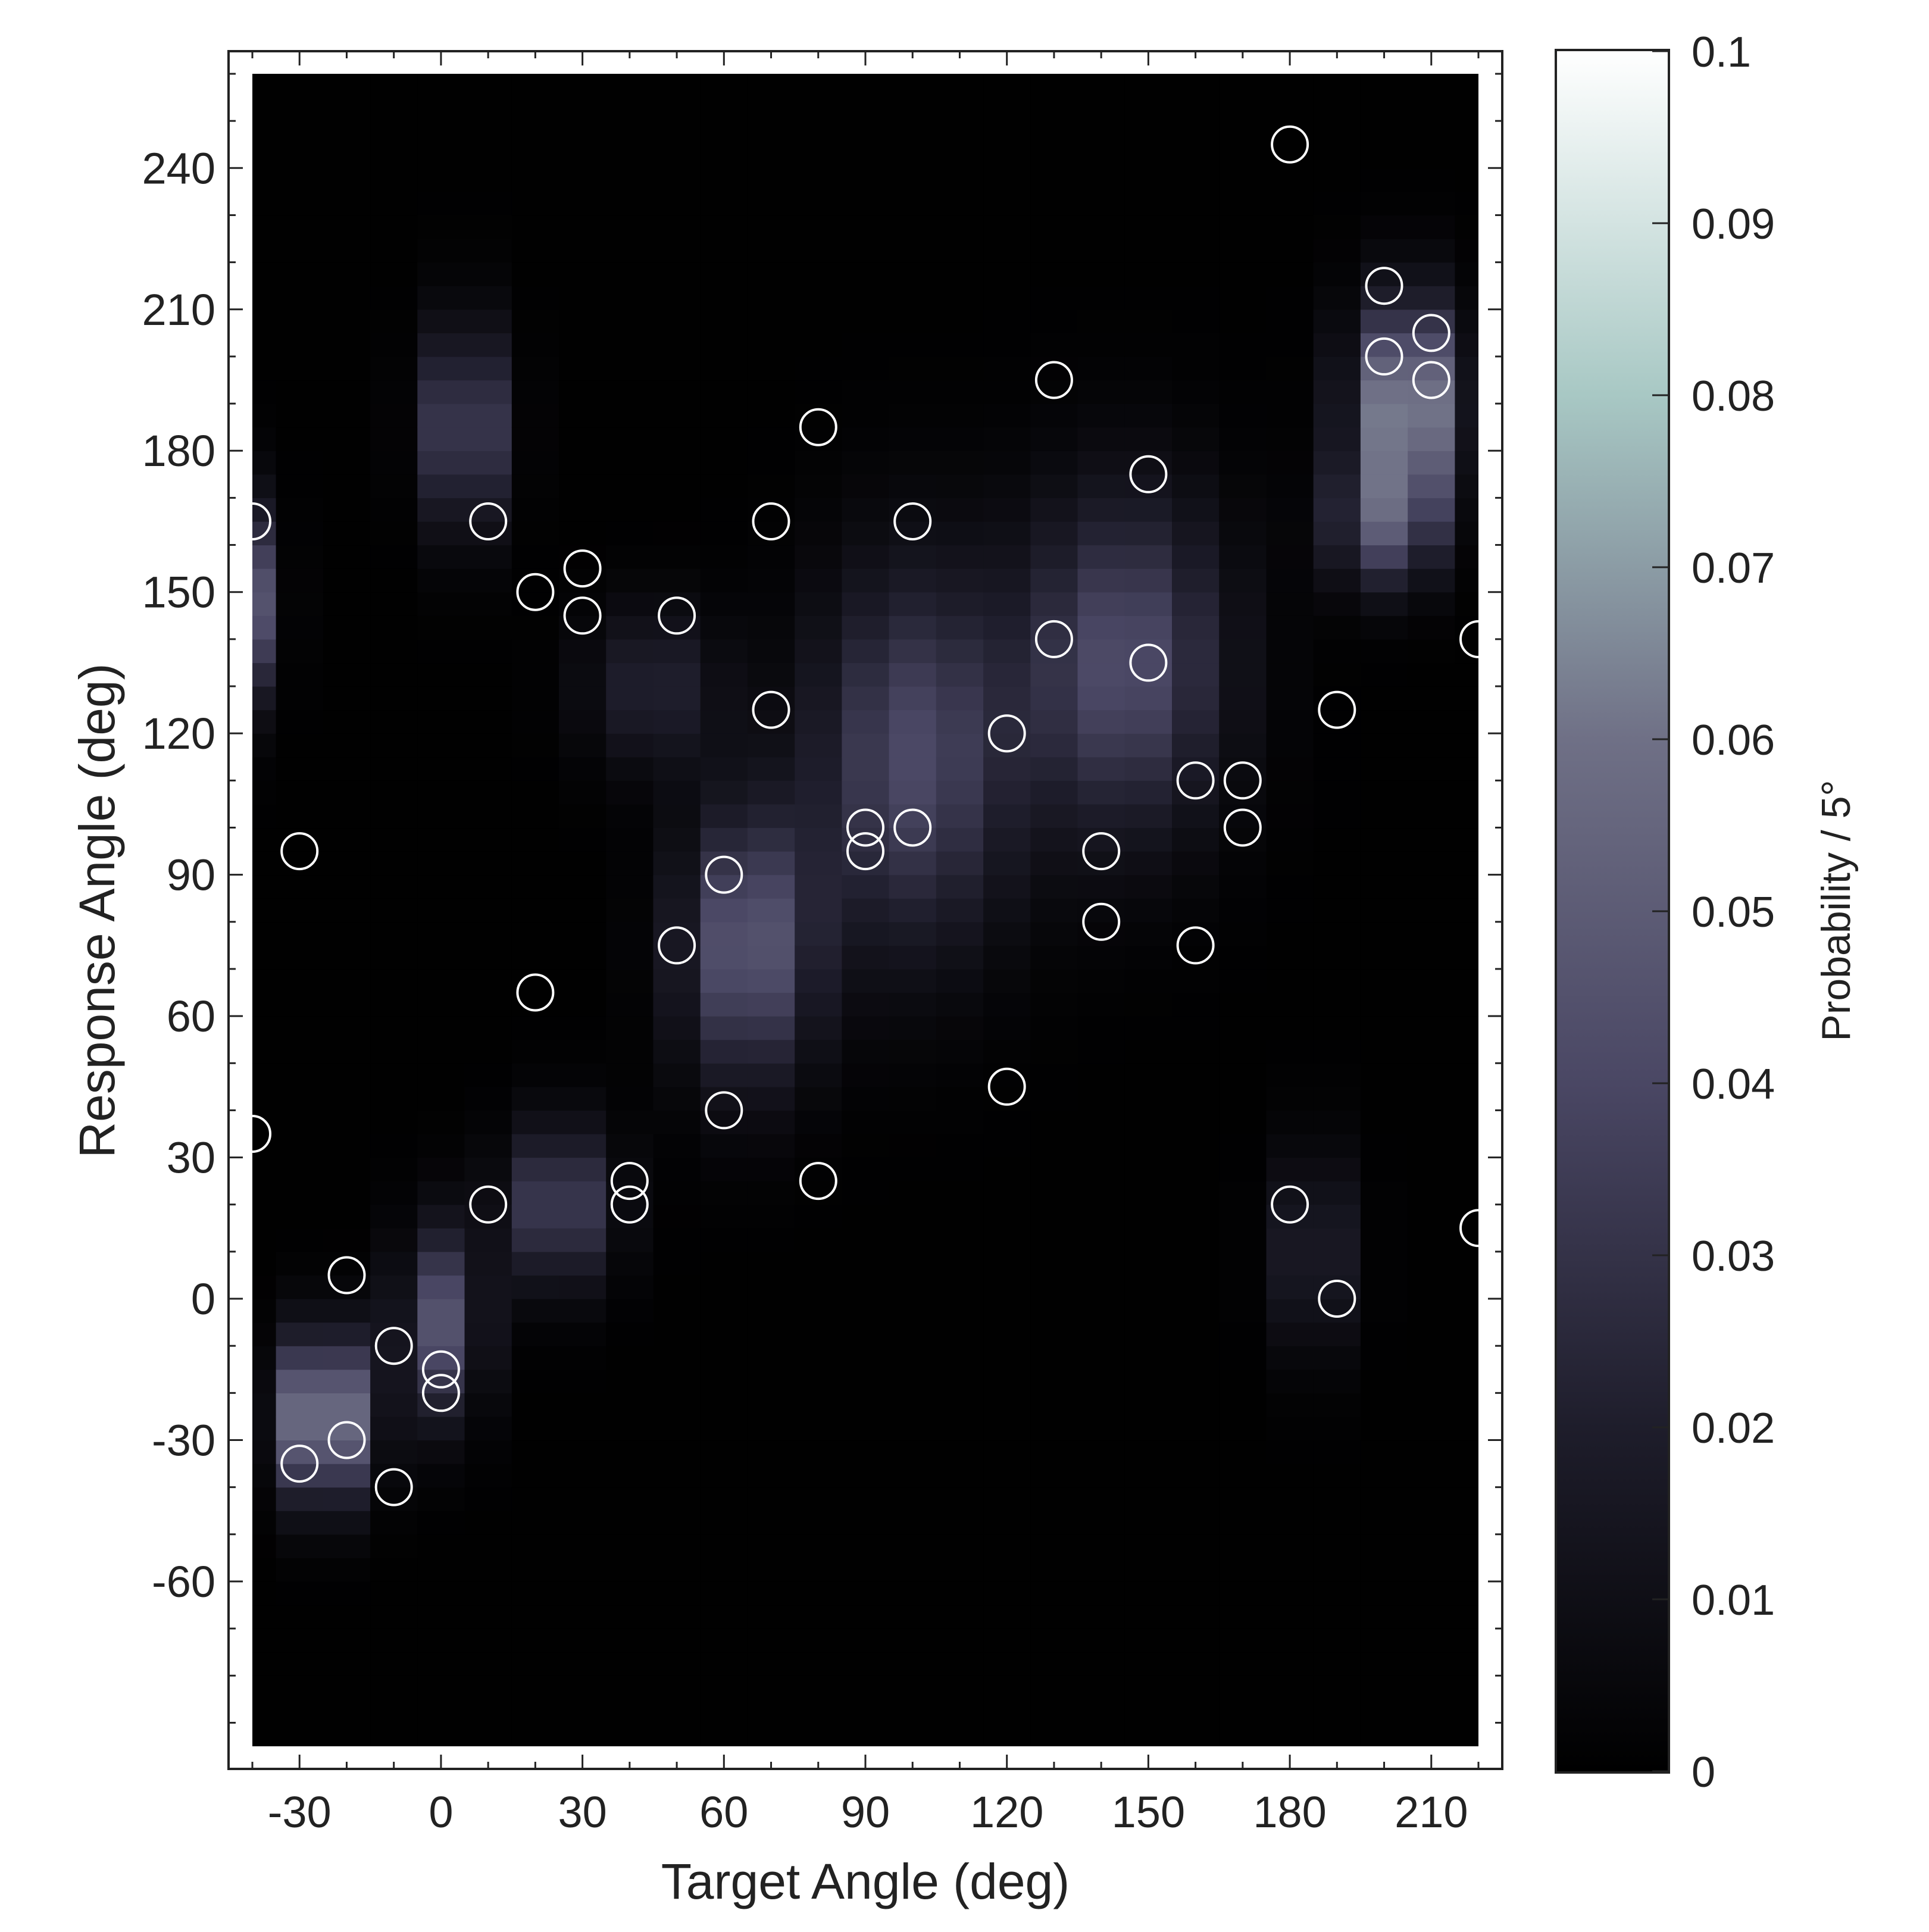  Describe the element at coordinates (1722, 52) in the screenshot. I see `colorbar-tick-label: 0.1` at that location.